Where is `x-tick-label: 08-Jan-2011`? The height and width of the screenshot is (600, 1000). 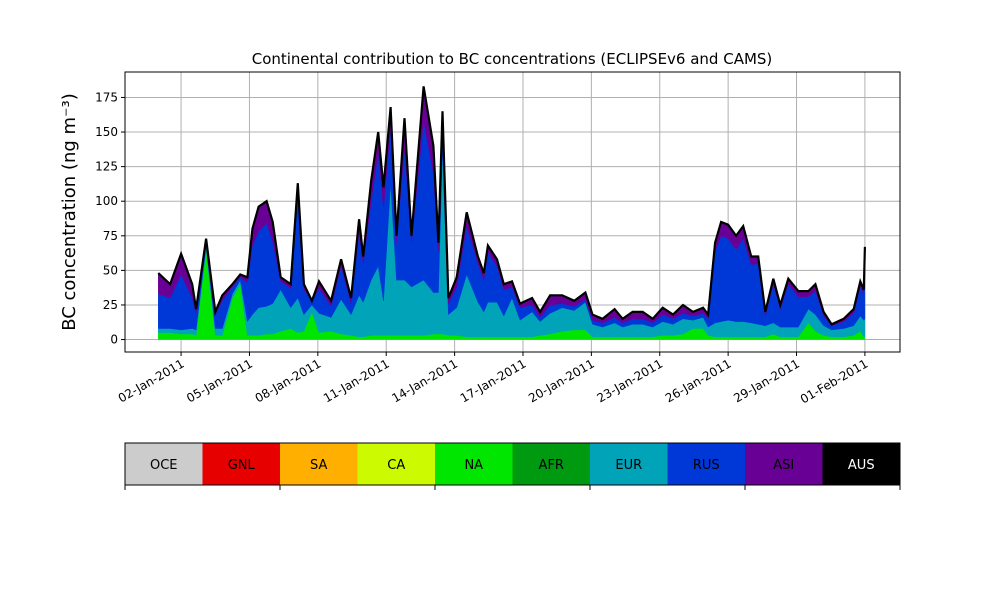 x-tick-label: 08-Jan-2011 is located at coordinates (288, 380).